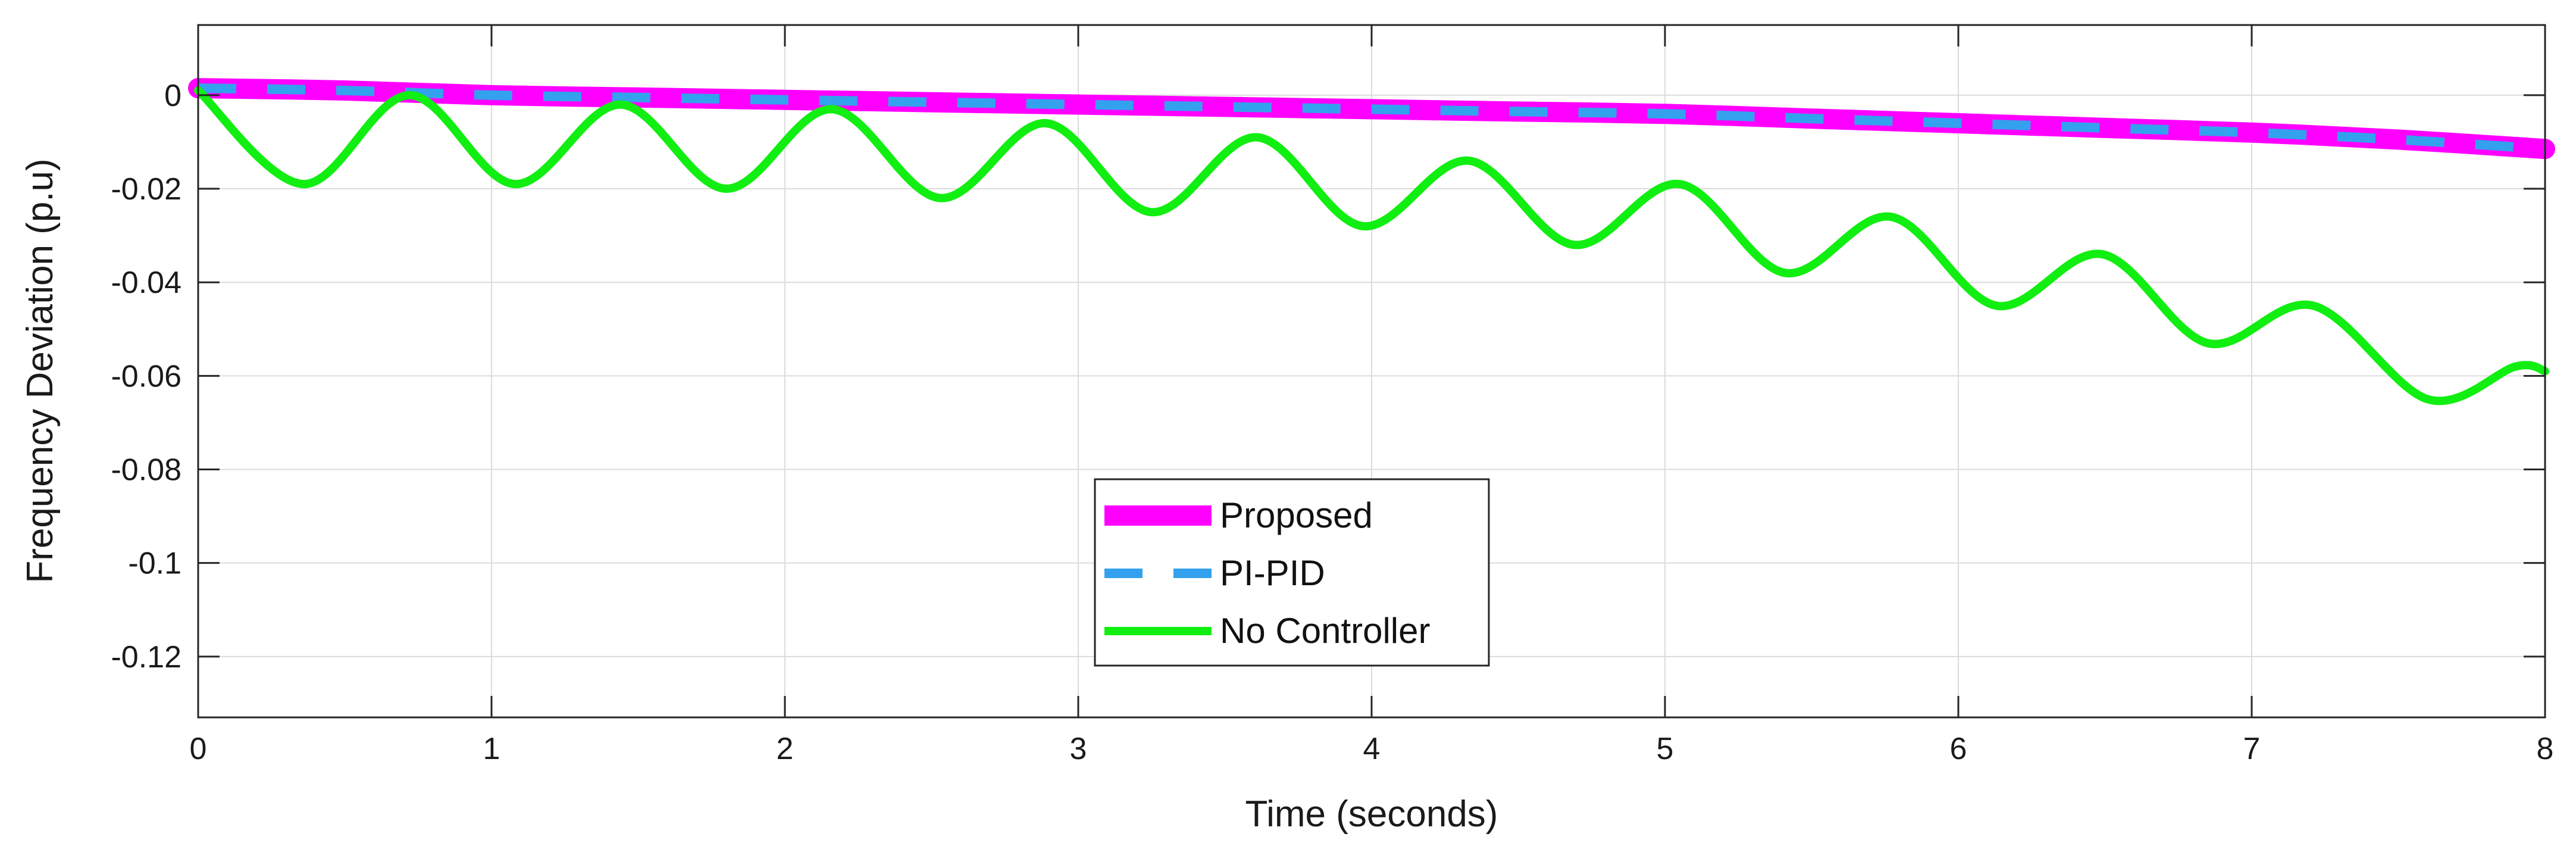 This screenshot has width=2576, height=868. Describe the element at coordinates (1325, 631) in the screenshot. I see `legend-label-no-controller: No Controller` at that location.